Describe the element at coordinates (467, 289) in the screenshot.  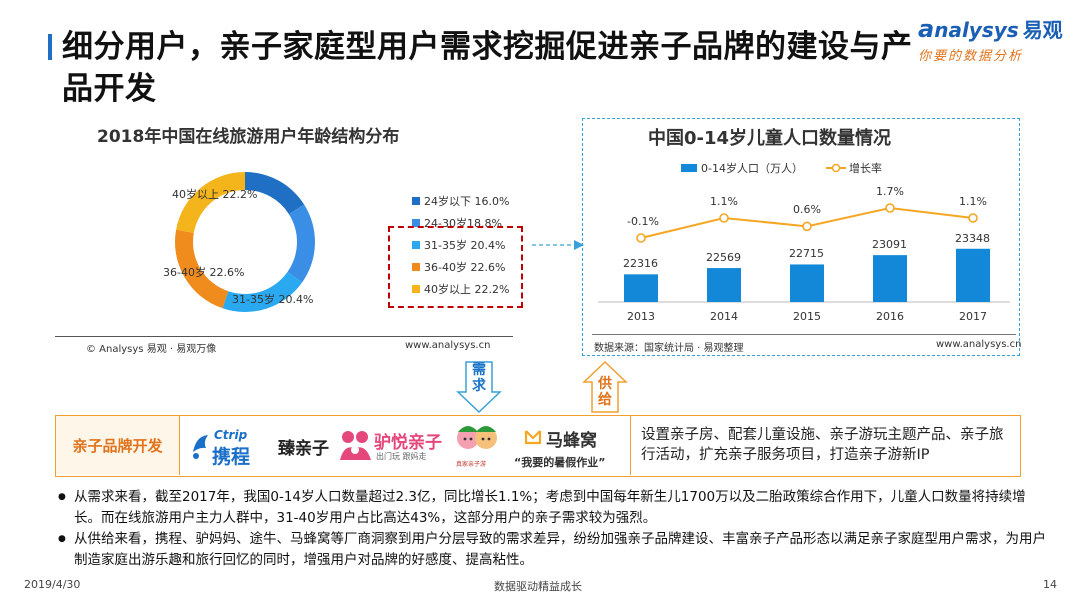
I see `donut-legend-label: 40岁以上 22.2%` at that location.